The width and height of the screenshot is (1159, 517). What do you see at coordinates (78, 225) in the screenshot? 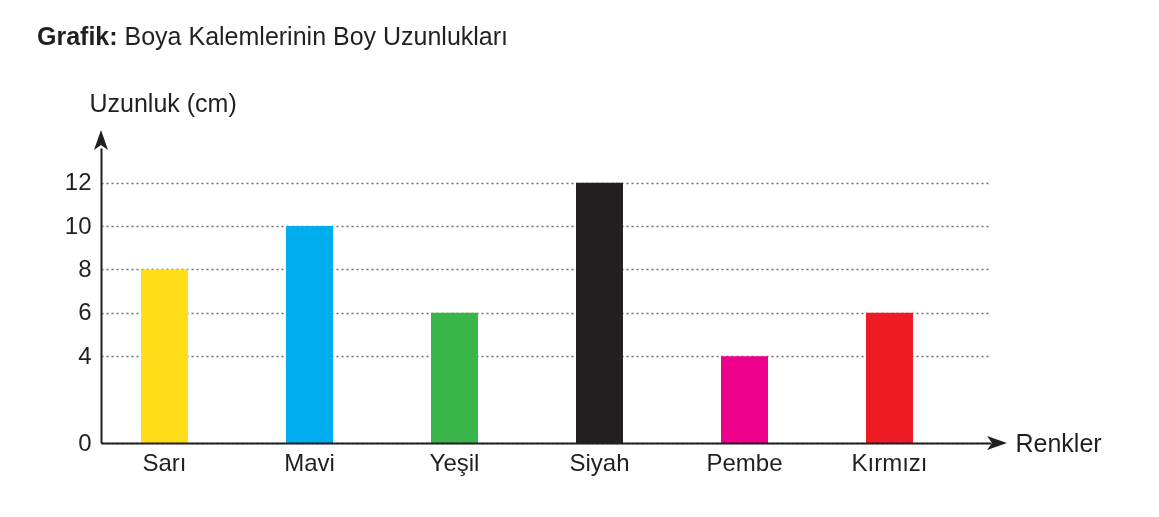
I see `y-tick-label: 10` at bounding box center [78, 225].